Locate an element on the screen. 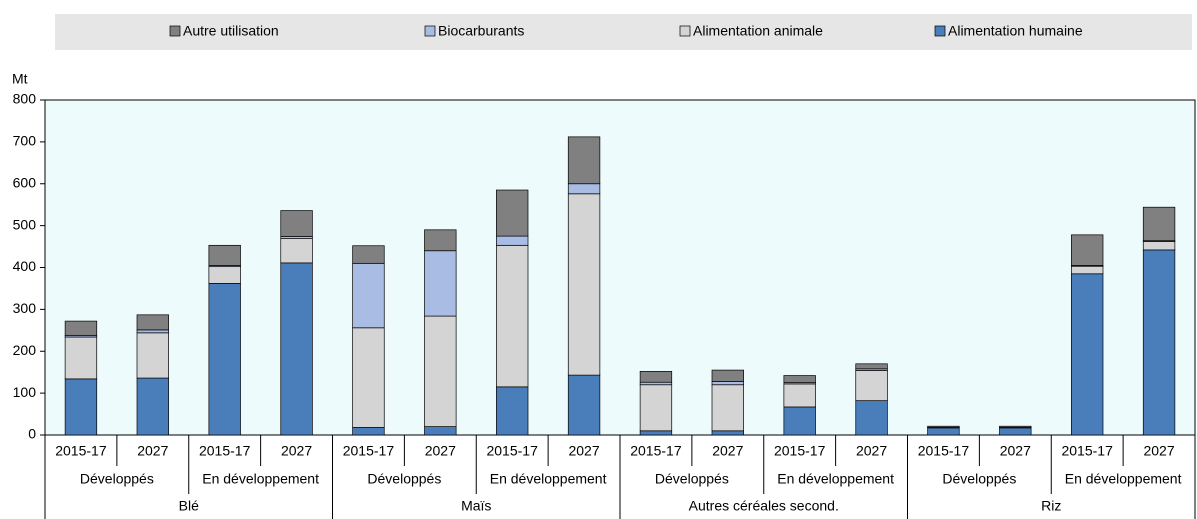 The height and width of the screenshot is (519, 1197). legend-label: Alimentation humaine is located at coordinates (1015, 31).